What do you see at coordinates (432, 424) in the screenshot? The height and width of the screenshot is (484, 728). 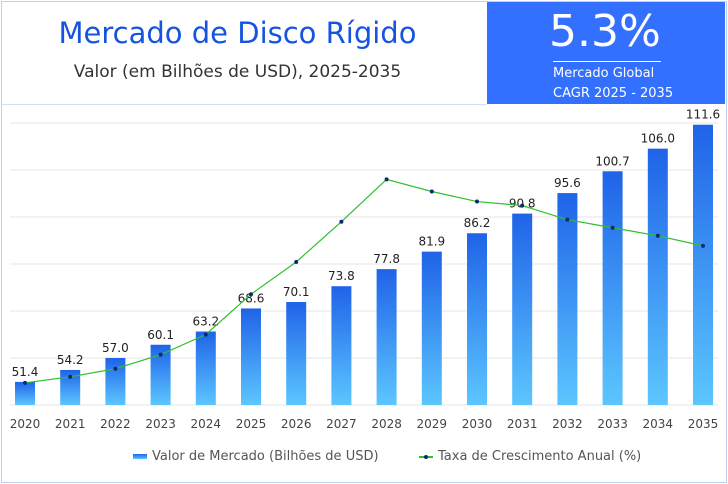 I see `x-tick-label: 2029` at bounding box center [432, 424].